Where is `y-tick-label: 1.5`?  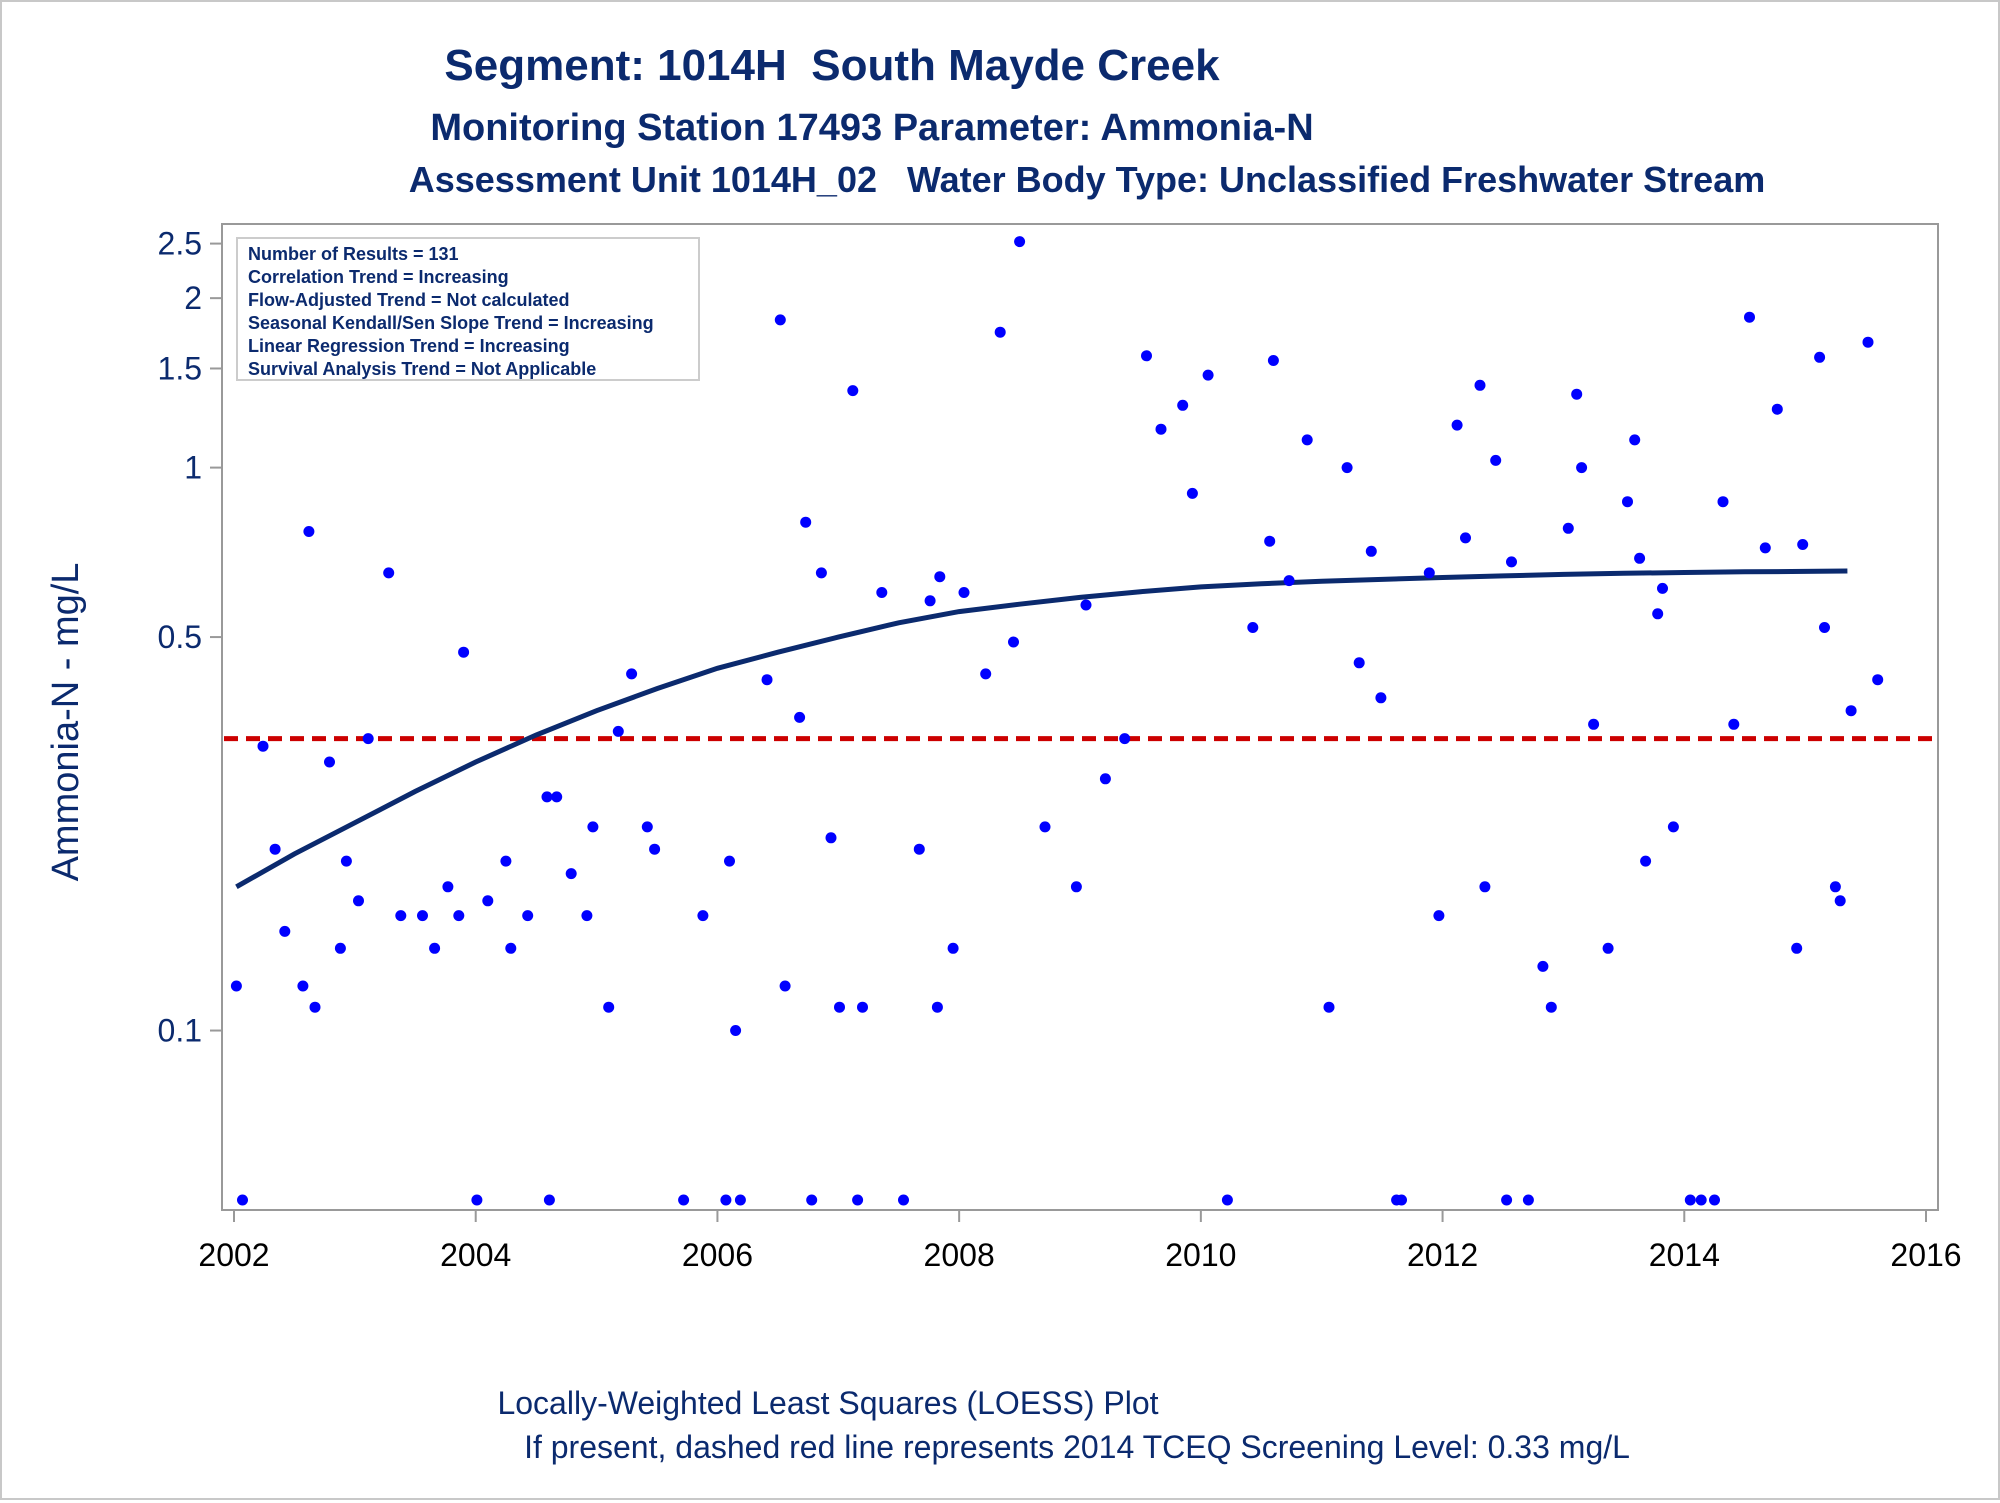 y-tick-label: 1.5 is located at coordinates (180, 368).